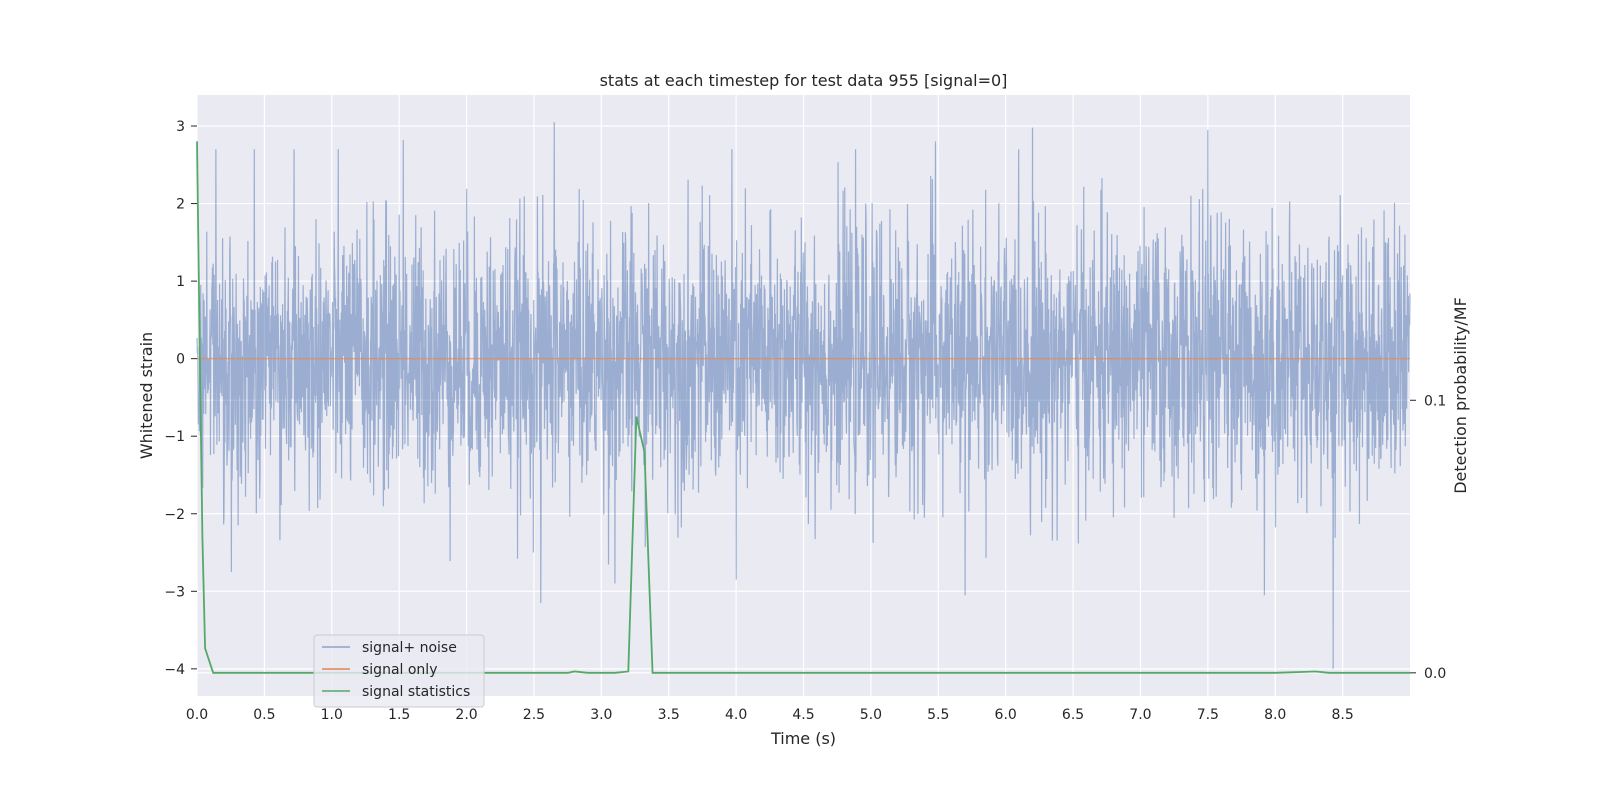 The width and height of the screenshot is (1600, 800). I want to click on x-tick-label: 1.5, so click(399, 715).